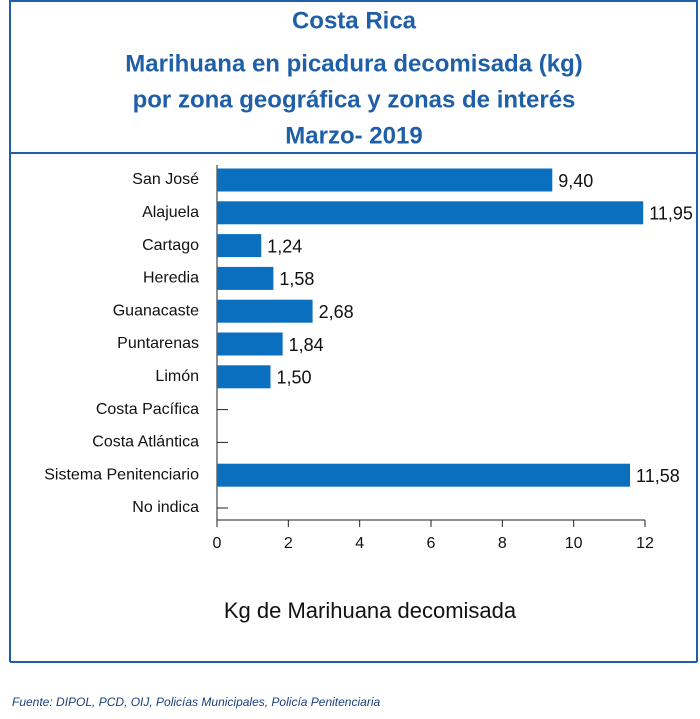 This screenshot has height=719, width=700. Describe the element at coordinates (158, 343) in the screenshot. I see `y-tick-label: Puntarenas` at that location.